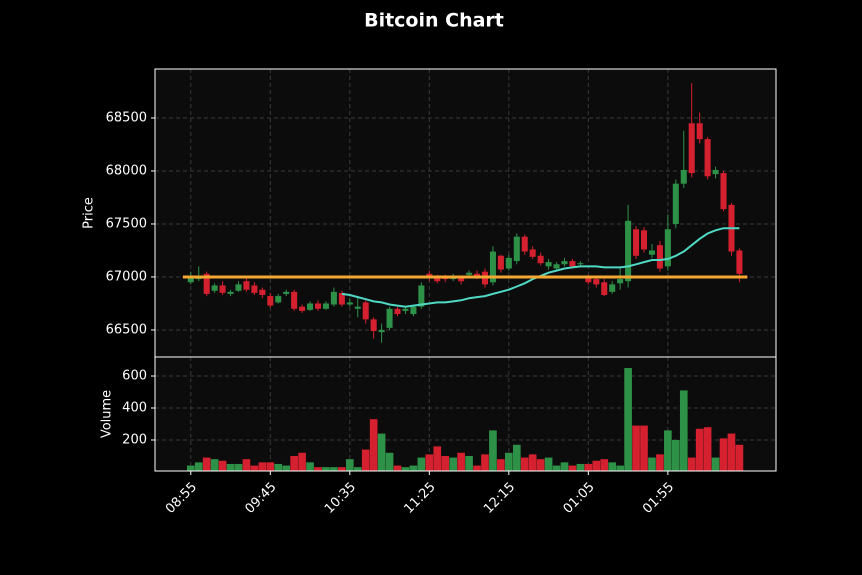 Image resolution: width=862 pixels, height=575 pixels. What do you see at coordinates (134, 408) in the screenshot?
I see `y2-tick-label: 400` at bounding box center [134, 408].